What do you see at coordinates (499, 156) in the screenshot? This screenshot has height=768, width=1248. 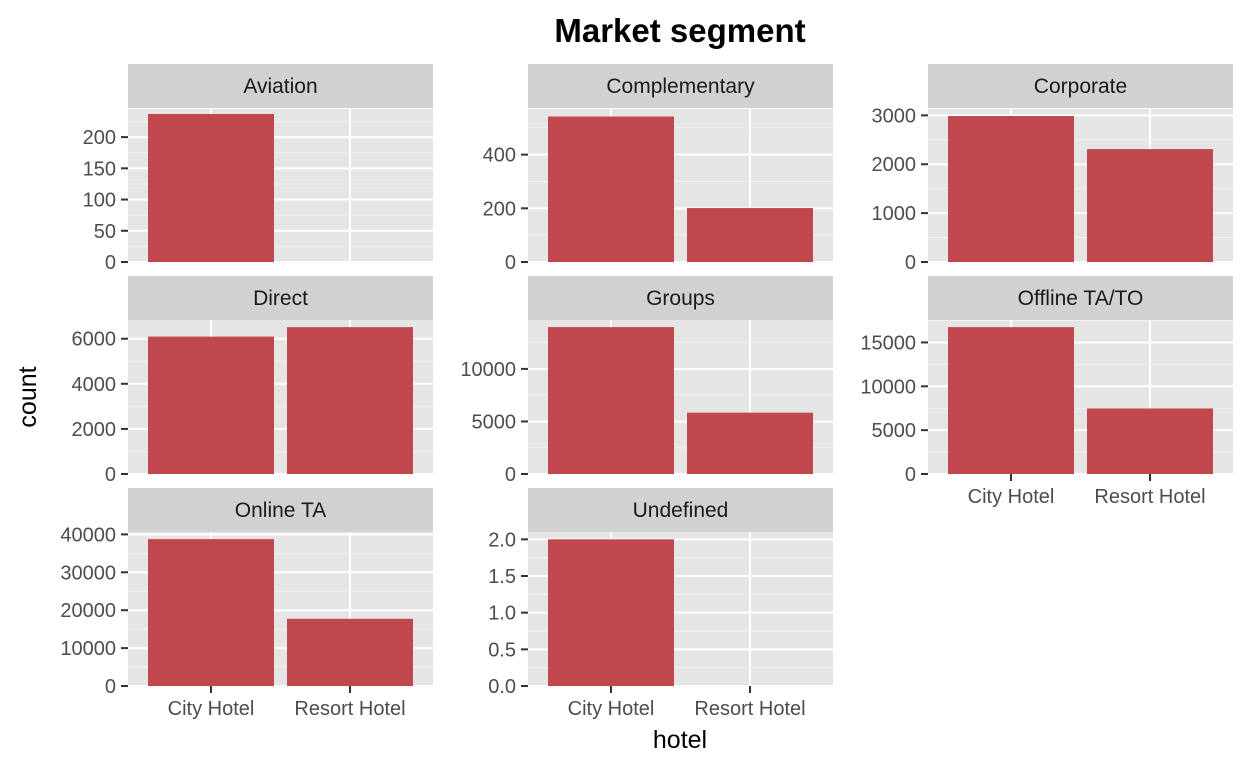 I see `y-tick-label: 400` at bounding box center [499, 156].